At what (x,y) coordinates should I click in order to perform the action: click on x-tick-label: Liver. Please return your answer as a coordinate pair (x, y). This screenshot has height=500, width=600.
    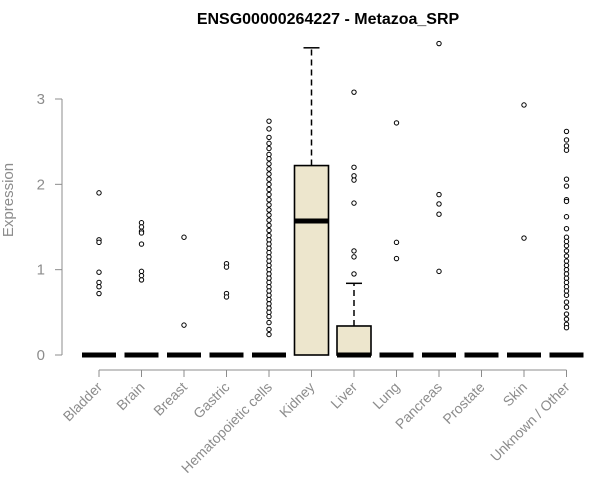
    Looking at the image, I should click on (343, 395).